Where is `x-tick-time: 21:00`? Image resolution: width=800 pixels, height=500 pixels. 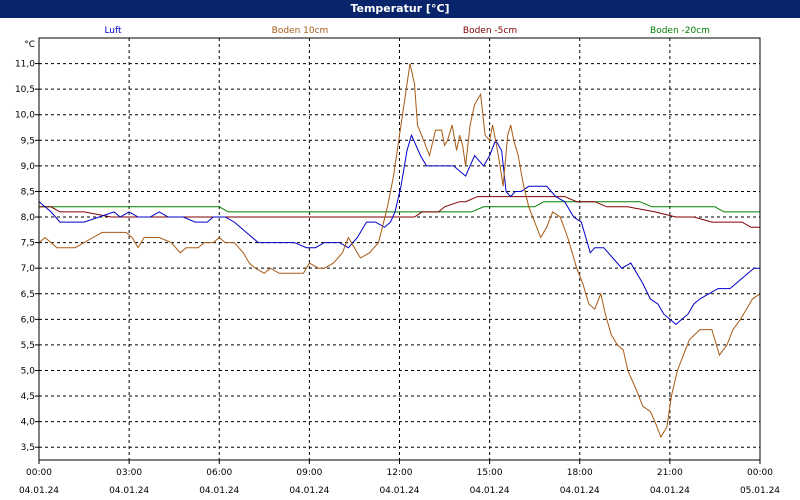
x-tick-time: 21:00 is located at coordinates (670, 473).